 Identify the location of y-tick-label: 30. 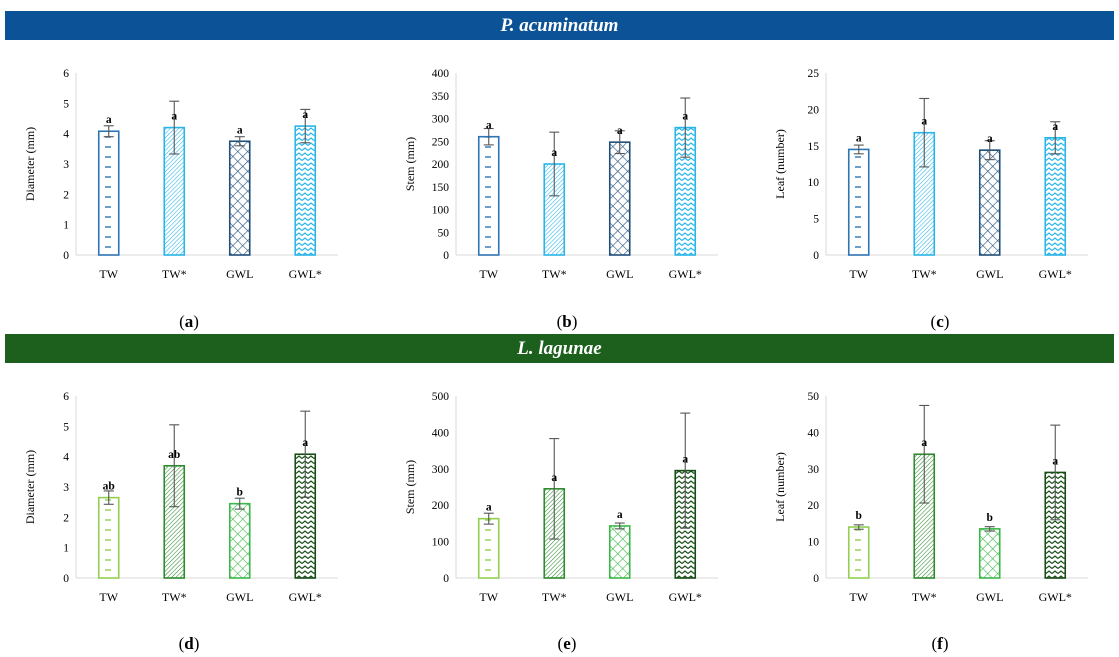
(814, 470).